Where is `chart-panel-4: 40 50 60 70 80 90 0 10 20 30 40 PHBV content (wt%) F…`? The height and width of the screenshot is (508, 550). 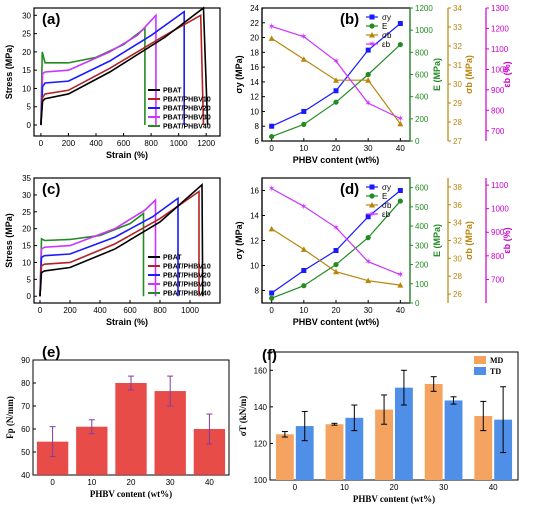
chart-panel-4: 40 50 60 70 80 90 0 10 20 30 40 PHBV content (wt%) F… is located at coordinates (117, 421).